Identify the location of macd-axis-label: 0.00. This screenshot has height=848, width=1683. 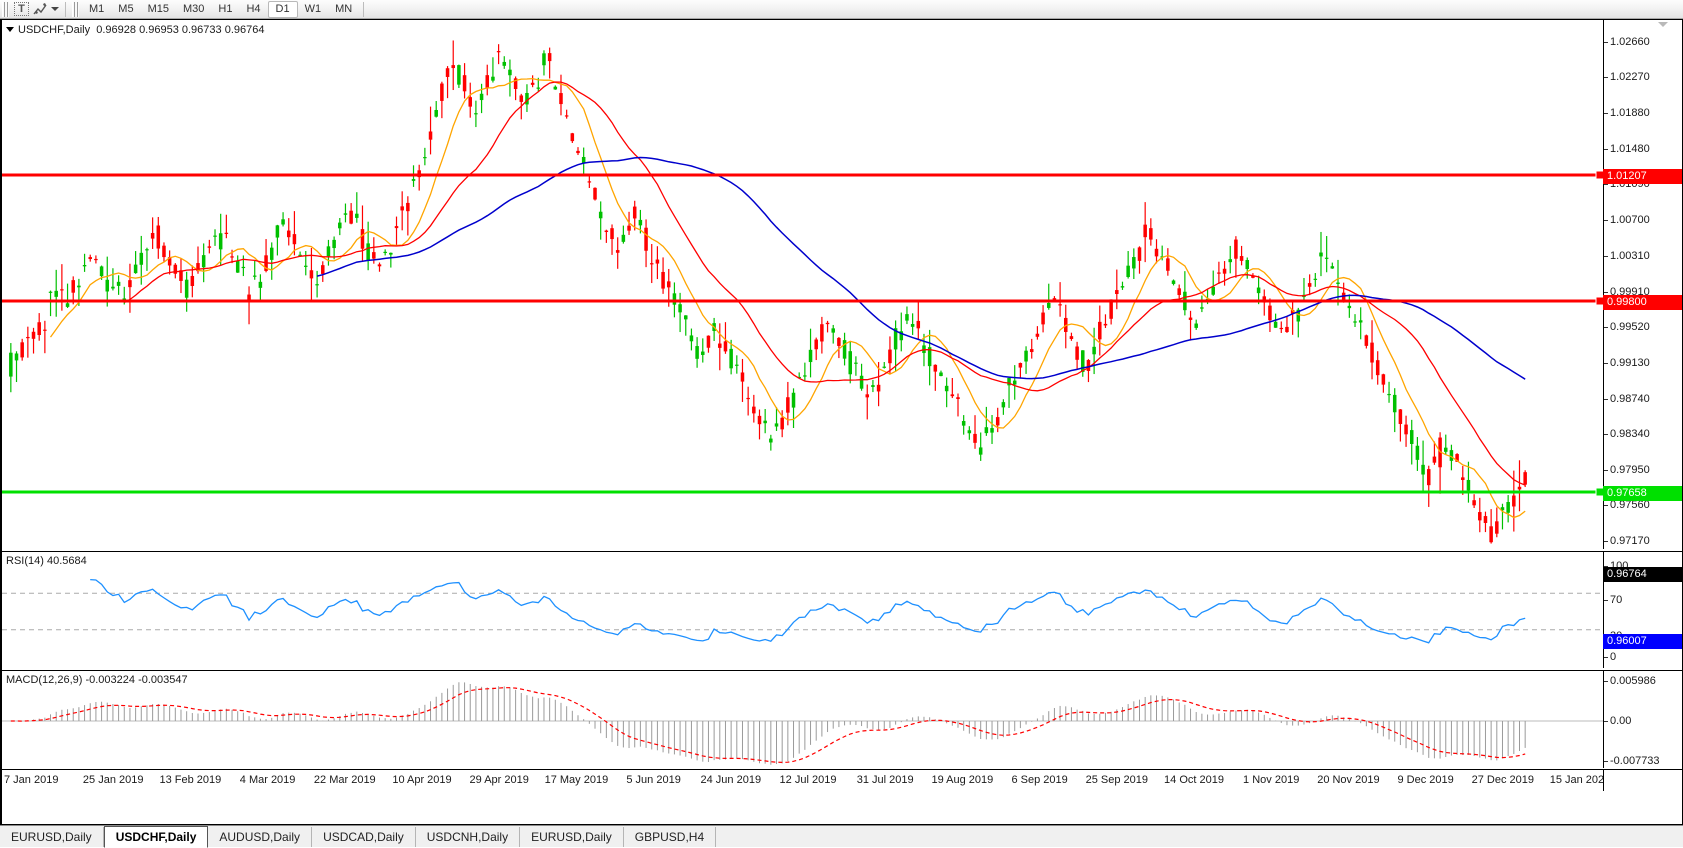
(1621, 721).